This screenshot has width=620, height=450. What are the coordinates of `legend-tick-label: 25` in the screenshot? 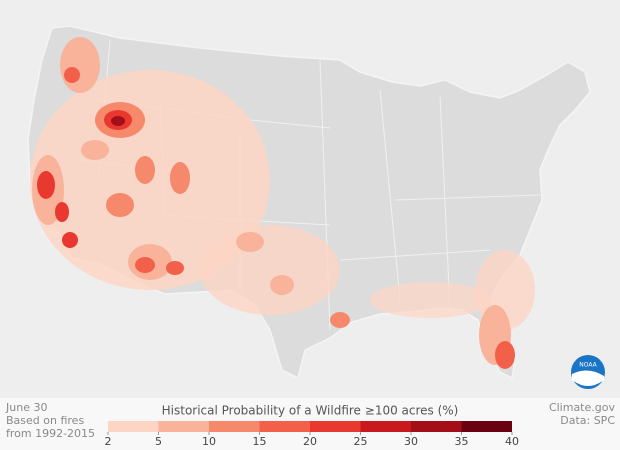 It's located at (361, 441).